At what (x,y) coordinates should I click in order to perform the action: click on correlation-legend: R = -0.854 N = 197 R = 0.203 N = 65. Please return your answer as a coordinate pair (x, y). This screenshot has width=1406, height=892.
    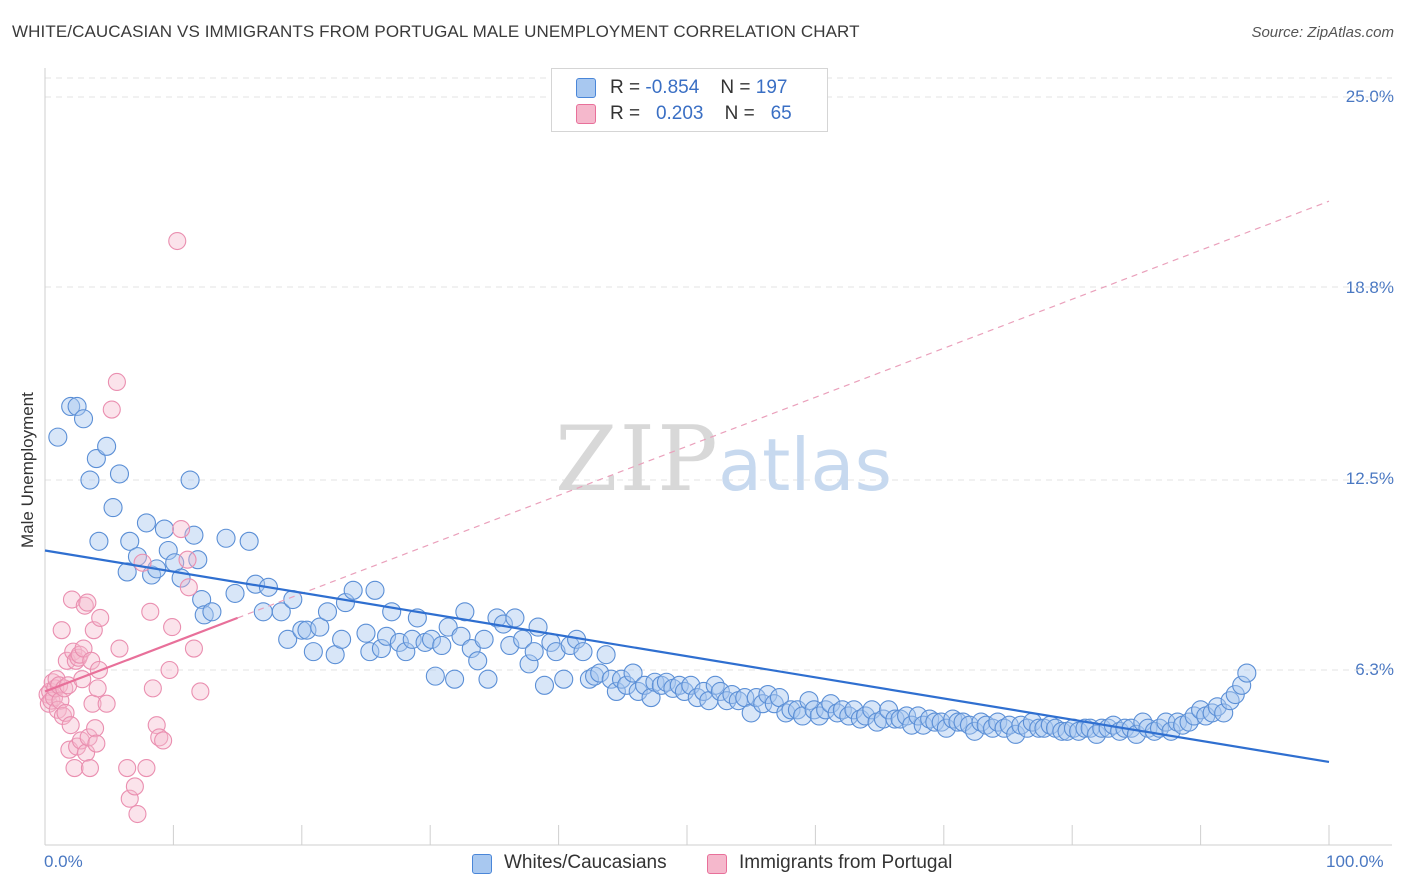
    Looking at the image, I should click on (689, 100).